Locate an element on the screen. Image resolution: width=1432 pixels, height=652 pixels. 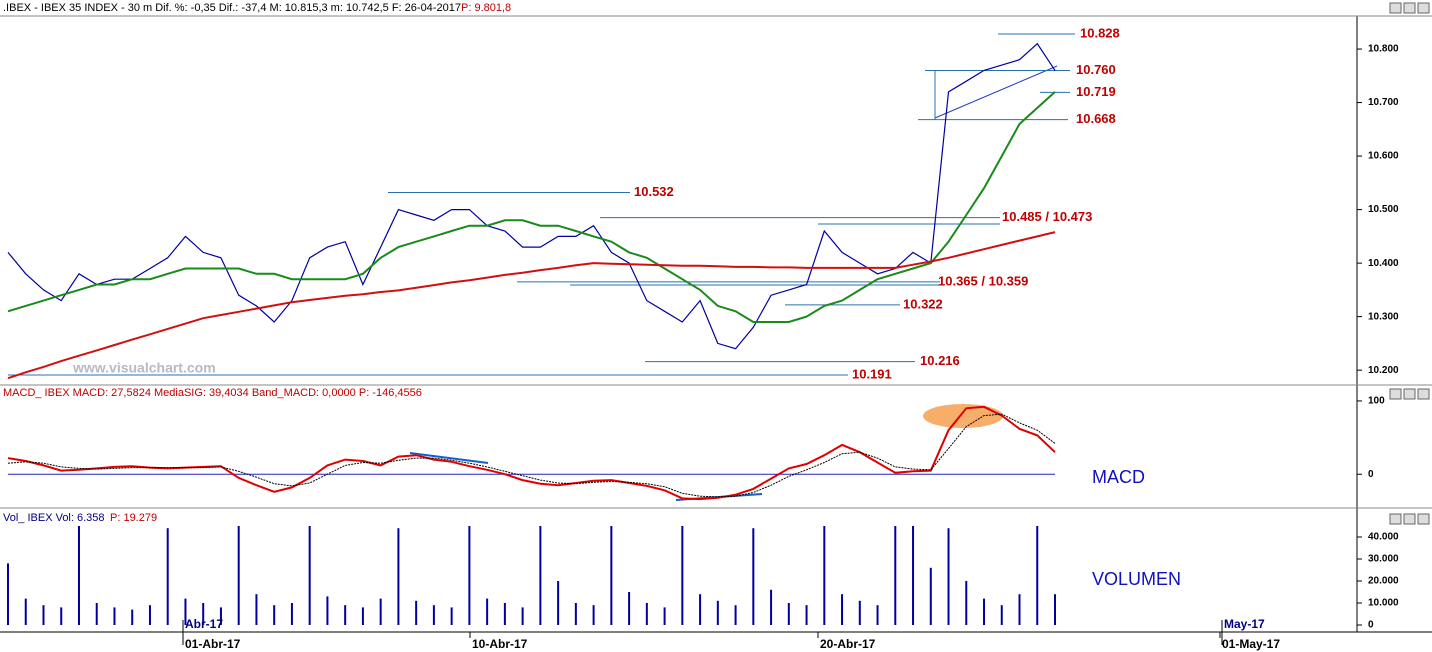
level-label: 10.216 is located at coordinates (940, 360).